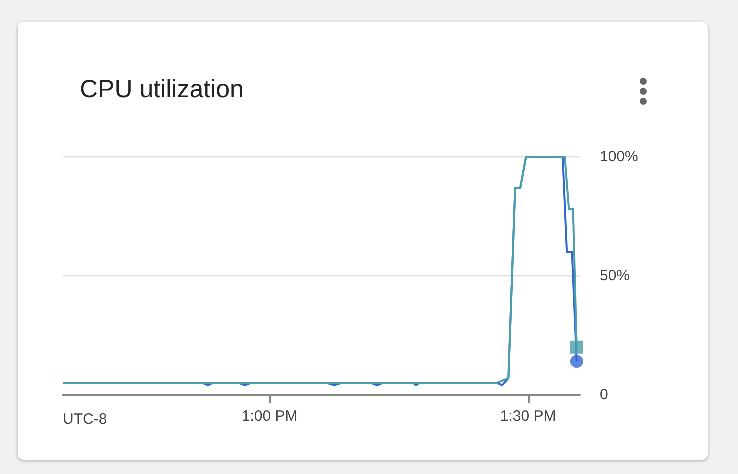 Image resolution: width=738 pixels, height=474 pixels. What do you see at coordinates (619, 157) in the screenshot?
I see `y-tick-label: 100%` at bounding box center [619, 157].